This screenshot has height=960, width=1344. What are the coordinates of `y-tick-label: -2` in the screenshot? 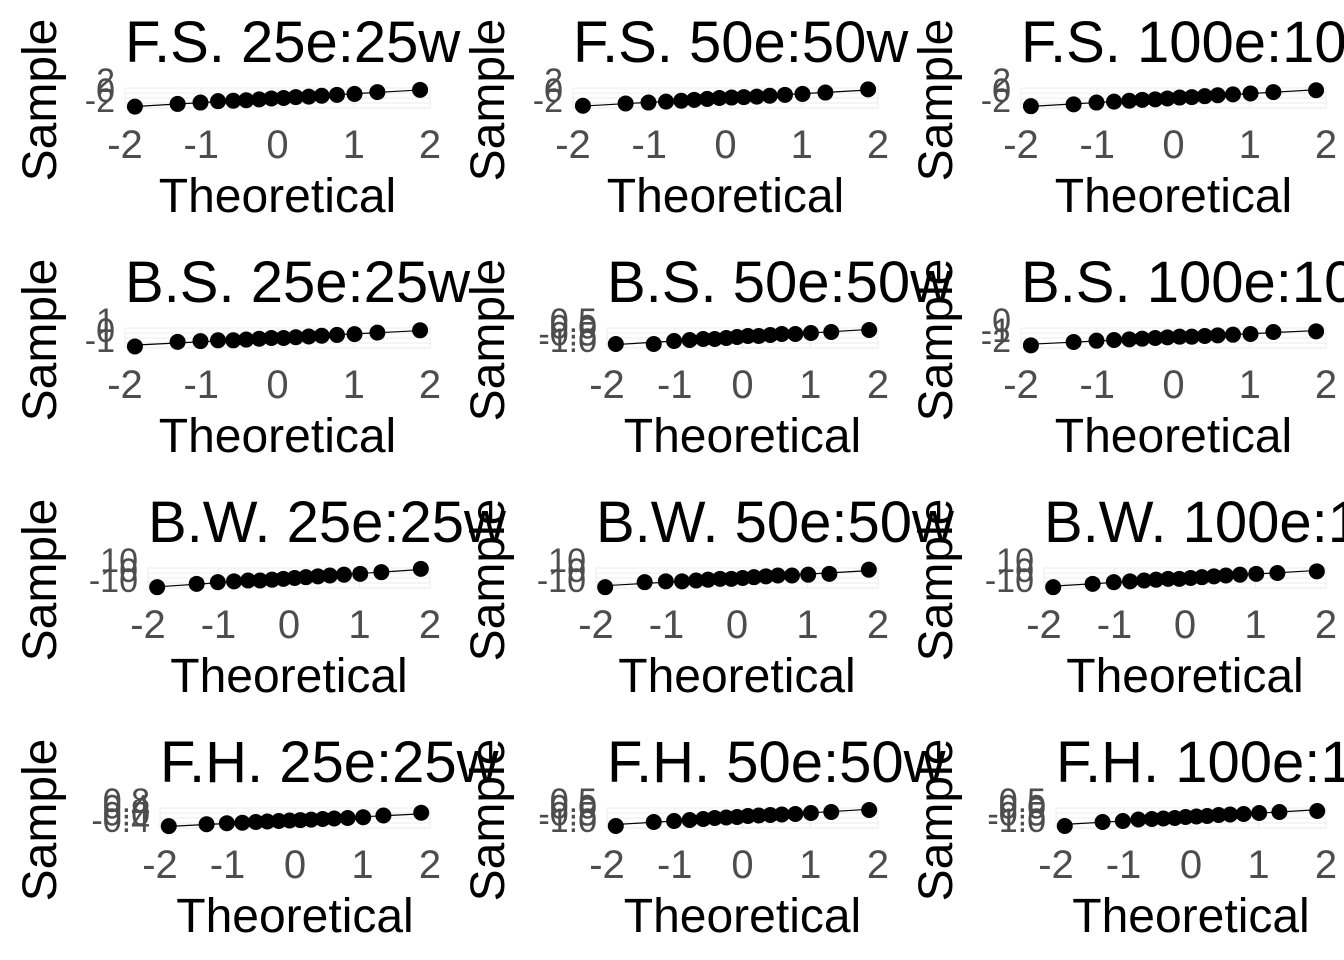 It's located at (996, 341).